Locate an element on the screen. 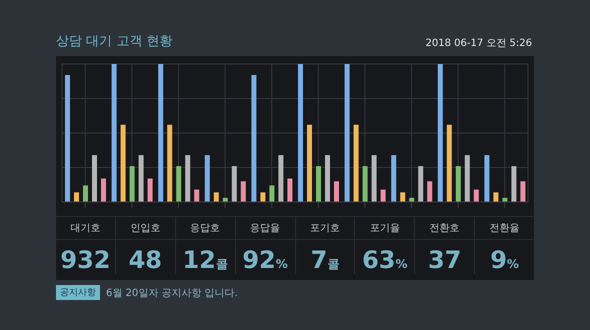  chart-subtitle: 2018 06-17 오전 5:26 is located at coordinates (479, 43).